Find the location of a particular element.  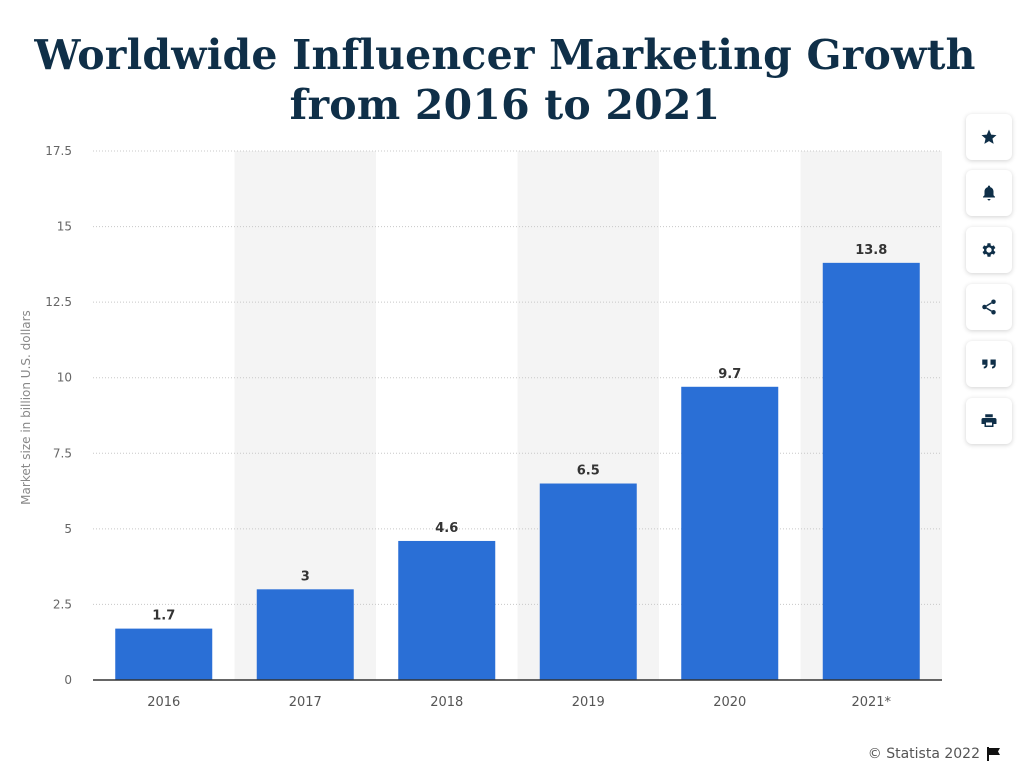

y-tick-label: 10 is located at coordinates (64, 378).